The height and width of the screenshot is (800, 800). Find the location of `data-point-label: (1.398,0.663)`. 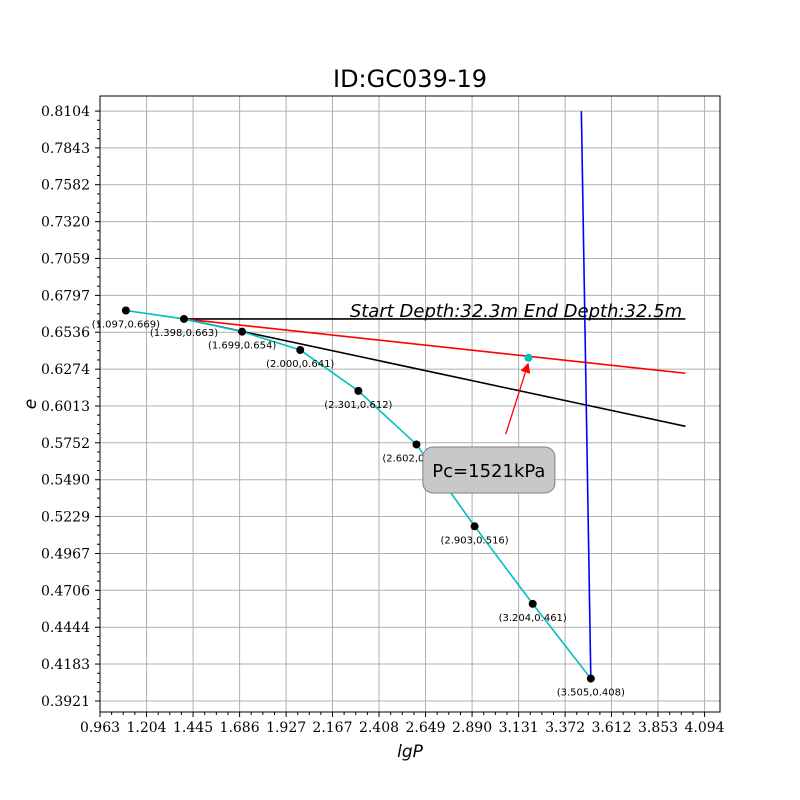

data-point-label: (1.398,0.663) is located at coordinates (184, 333).